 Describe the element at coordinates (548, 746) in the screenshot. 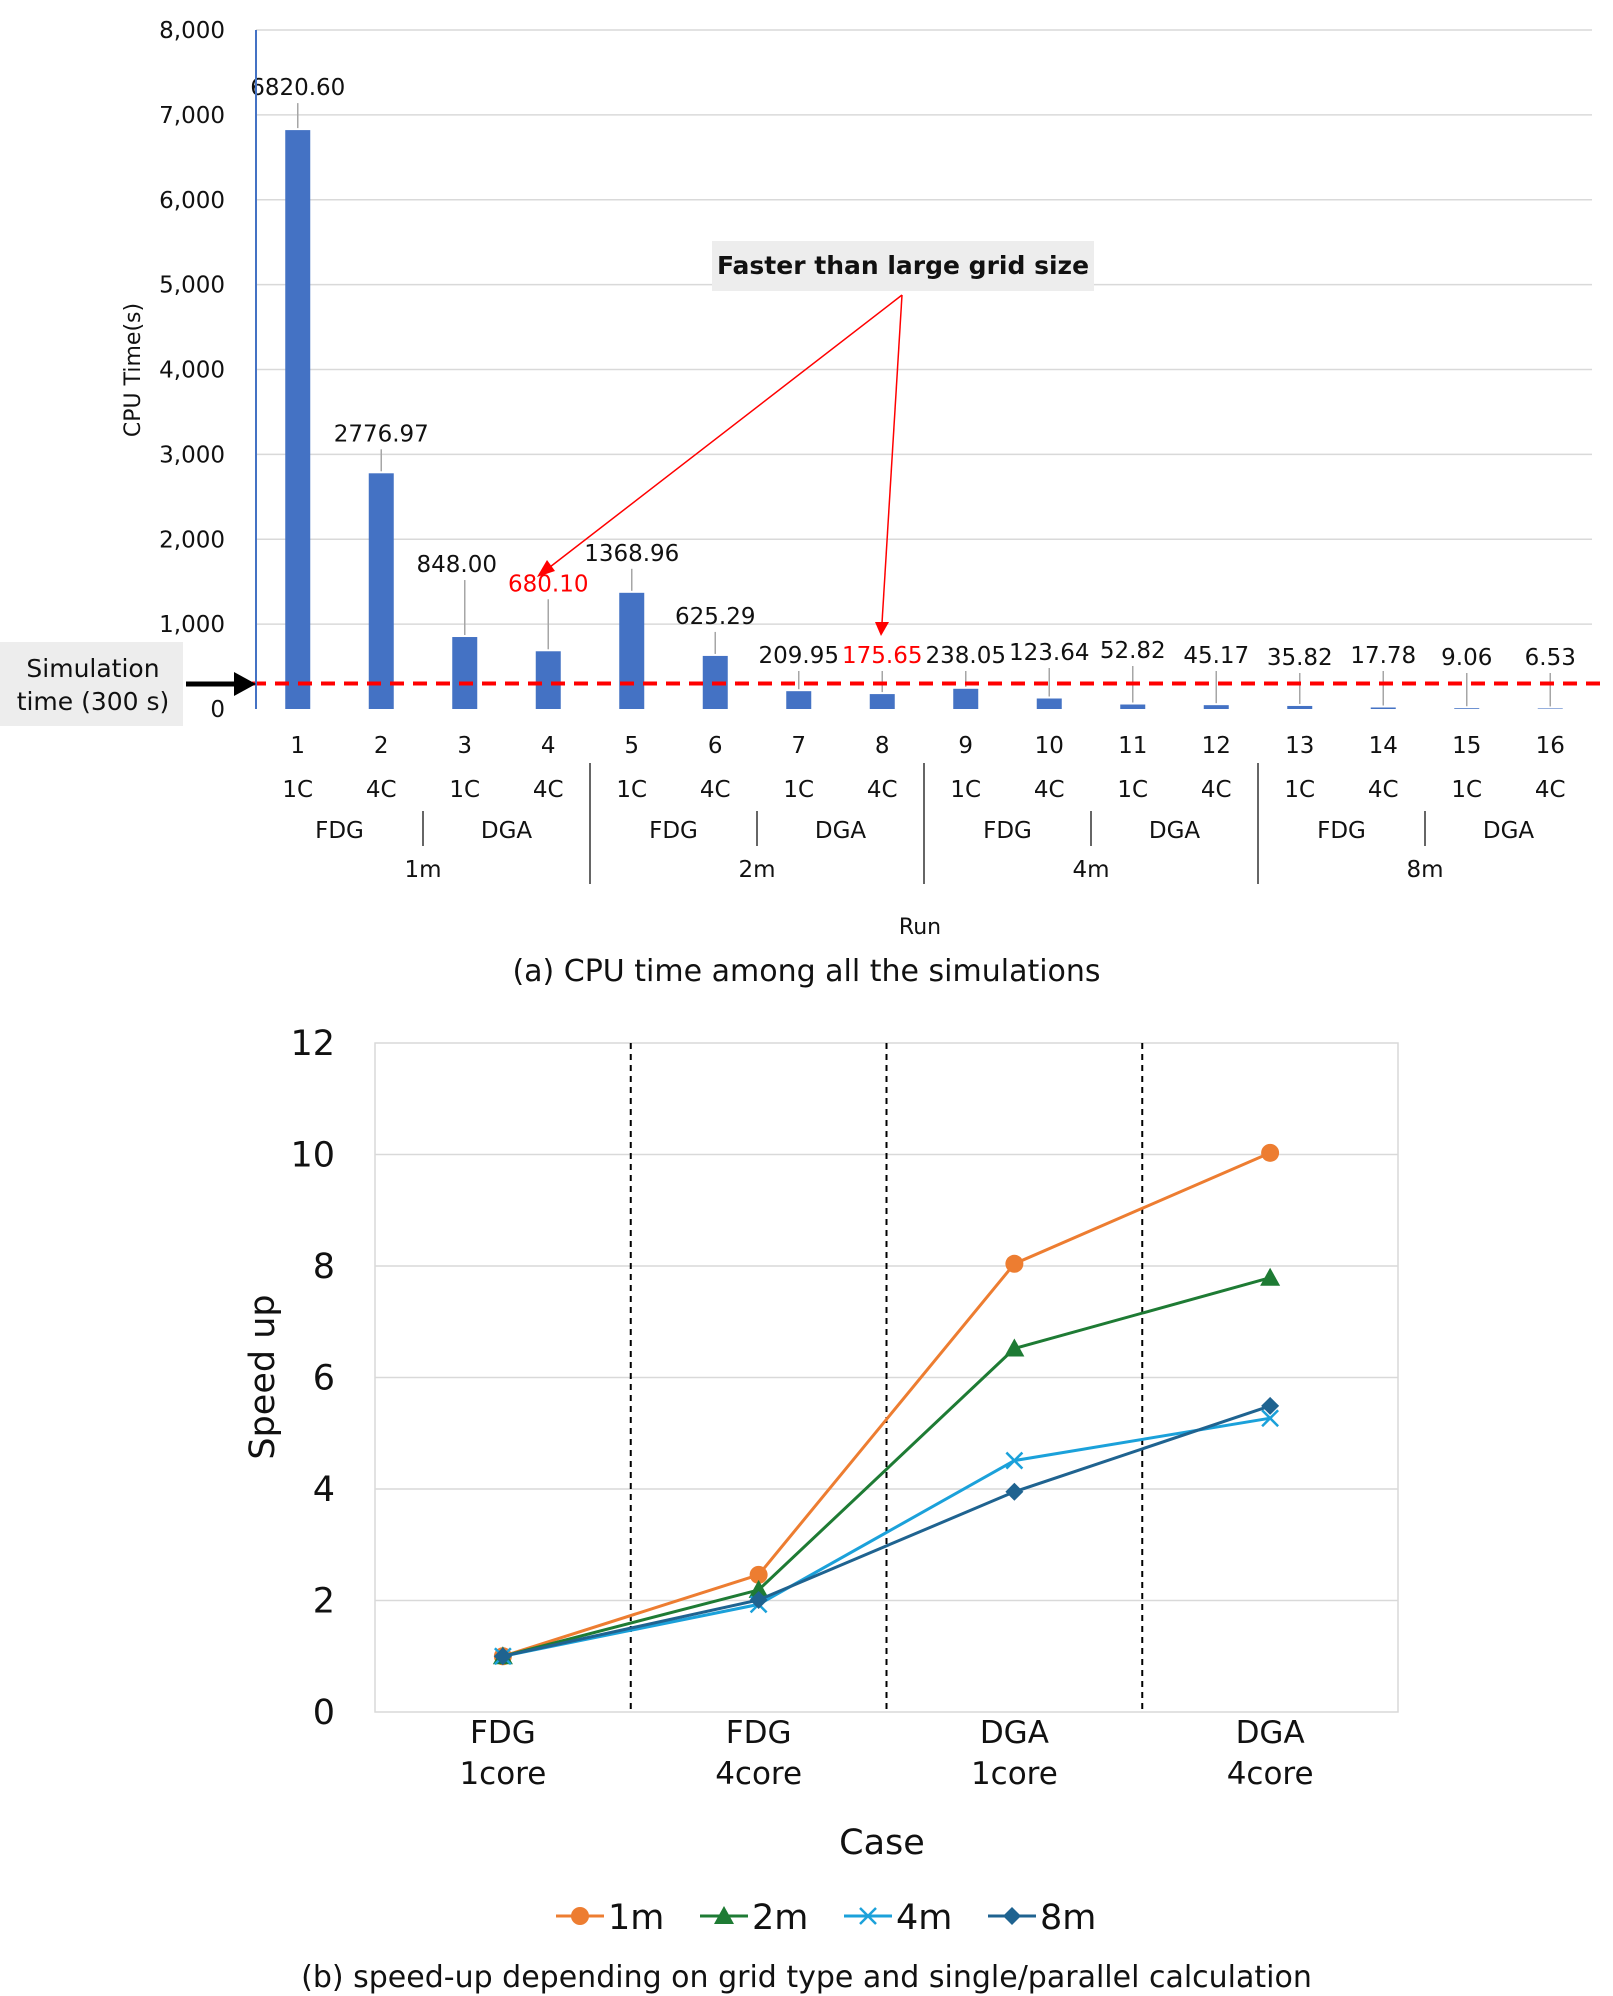

I see `a-x-tick-run: 4` at that location.